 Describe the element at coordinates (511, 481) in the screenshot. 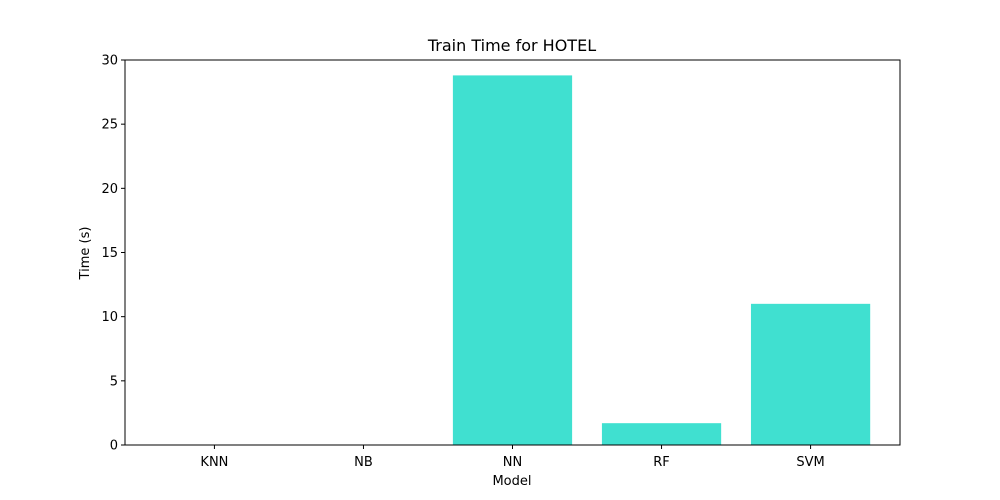

I see `x-axis-label: Model` at that location.